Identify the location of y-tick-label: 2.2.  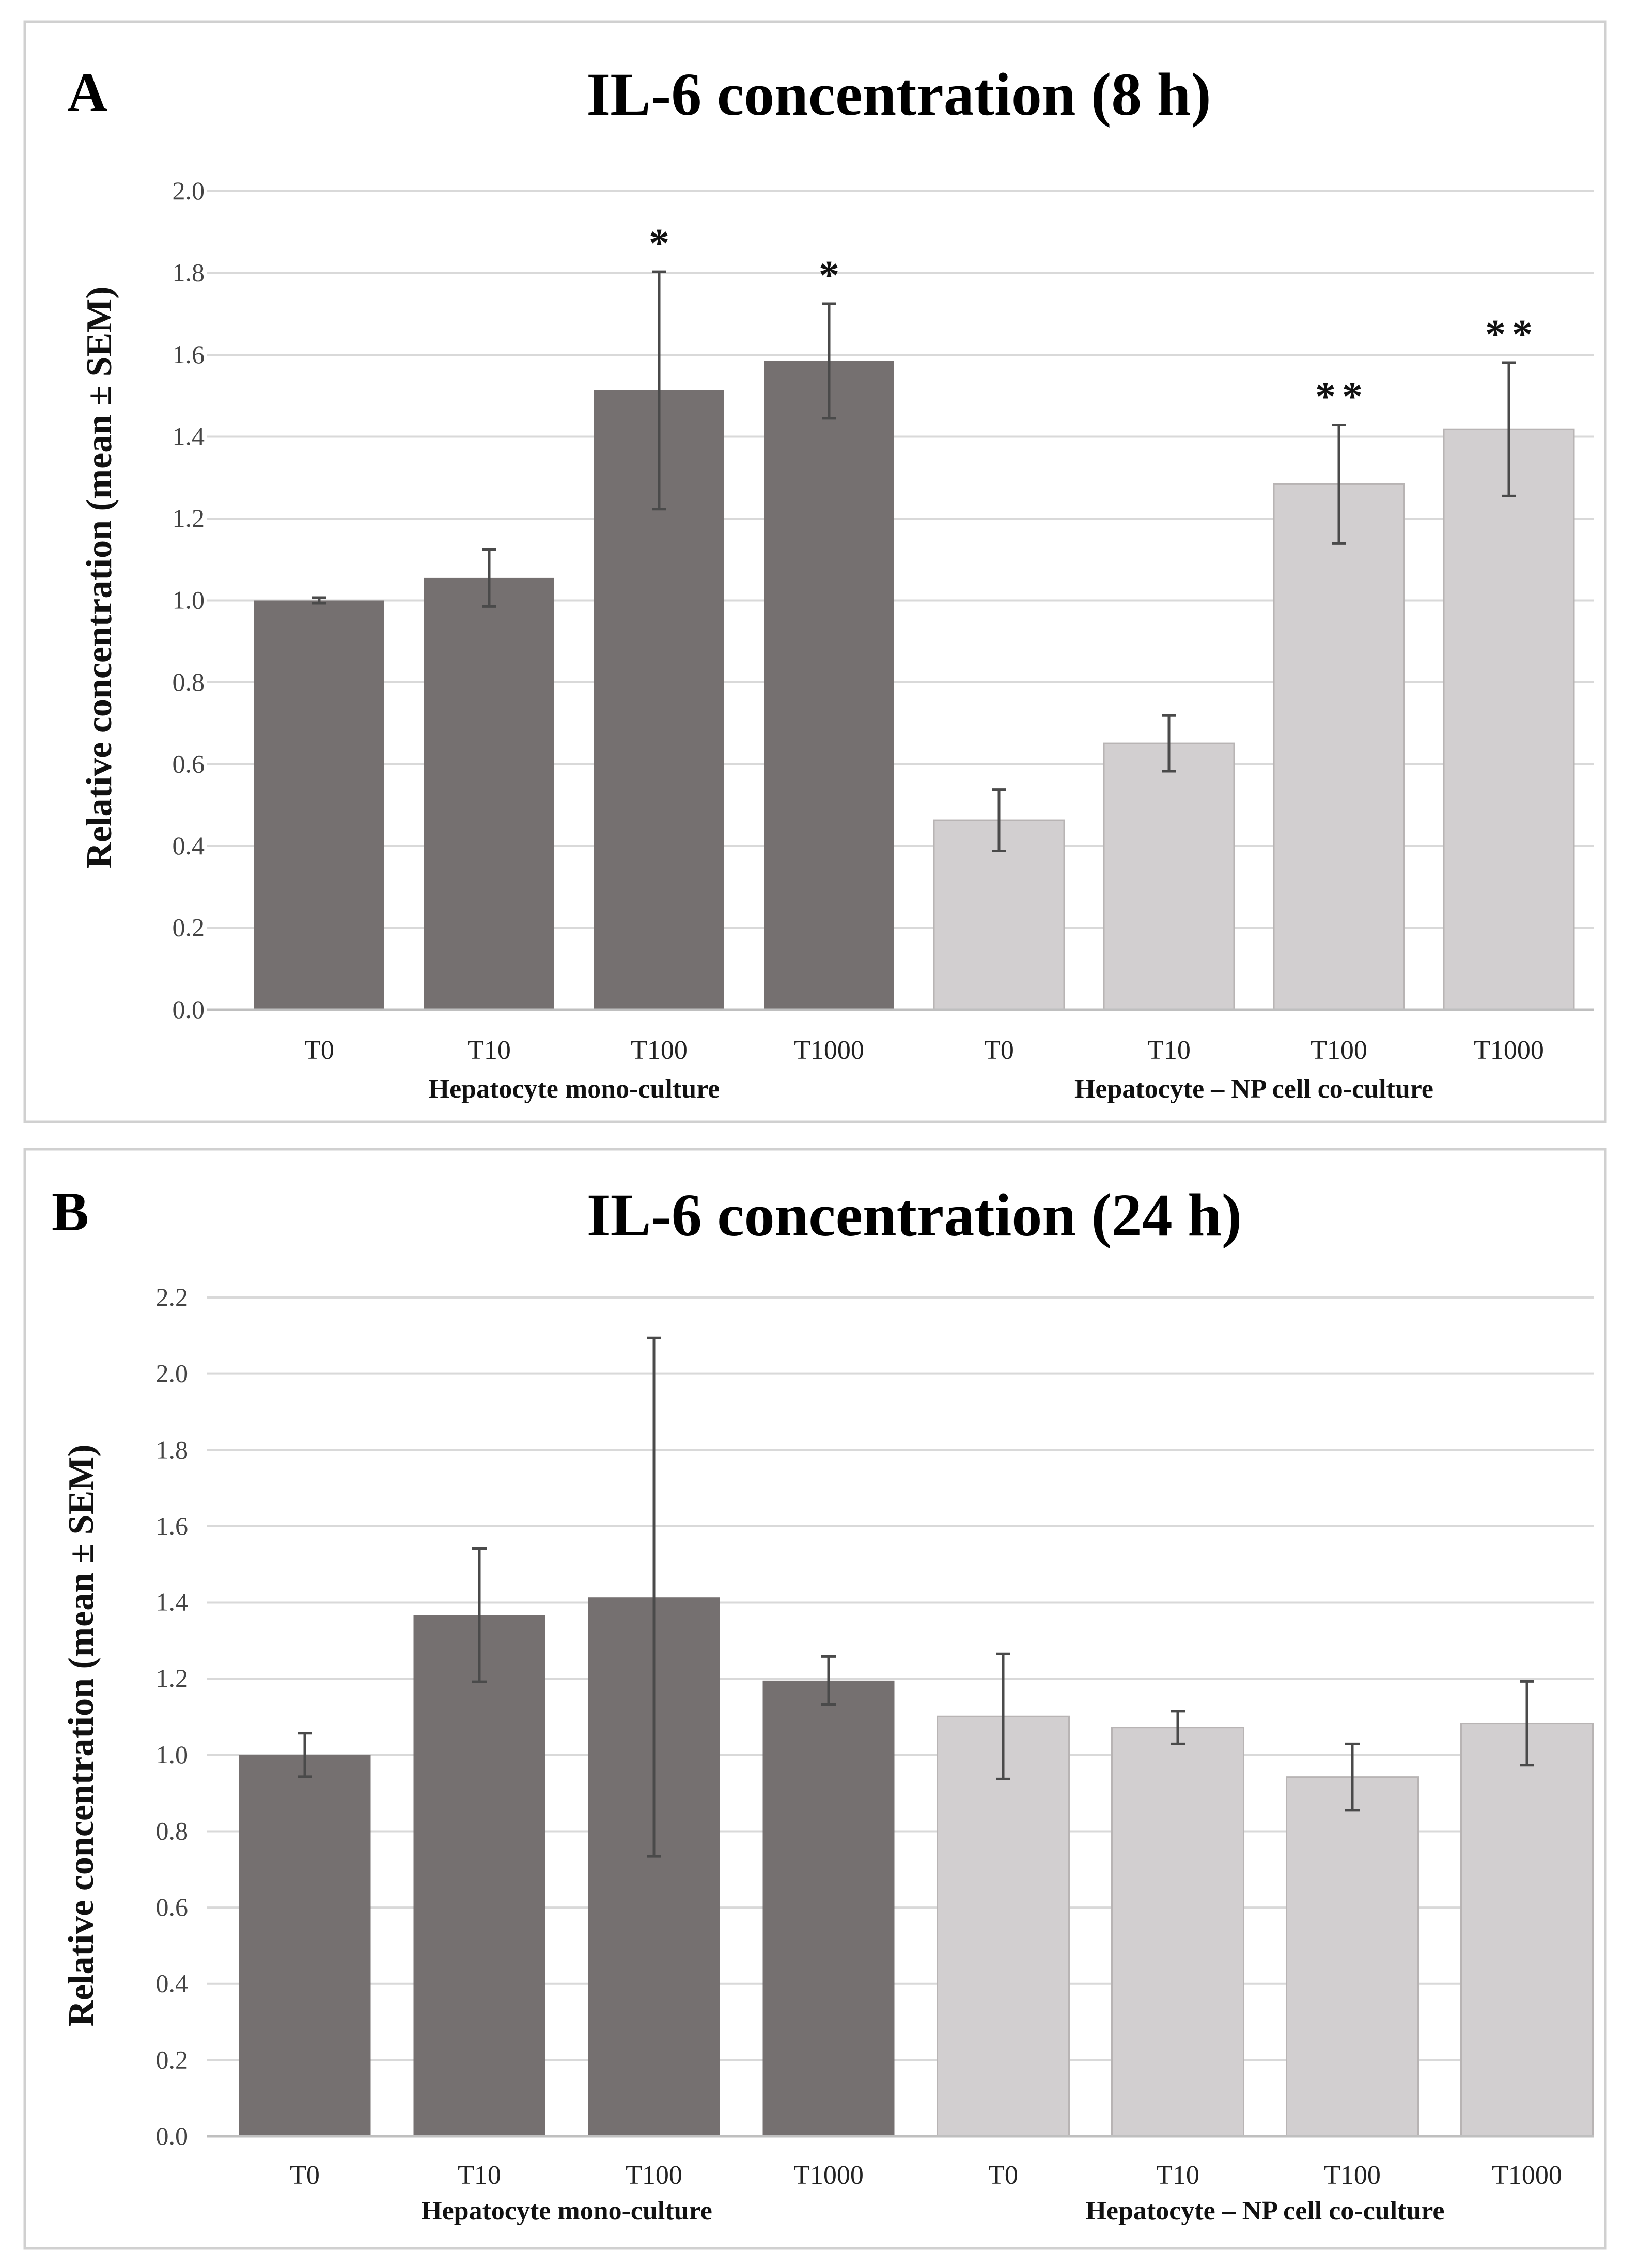
(172, 1297).